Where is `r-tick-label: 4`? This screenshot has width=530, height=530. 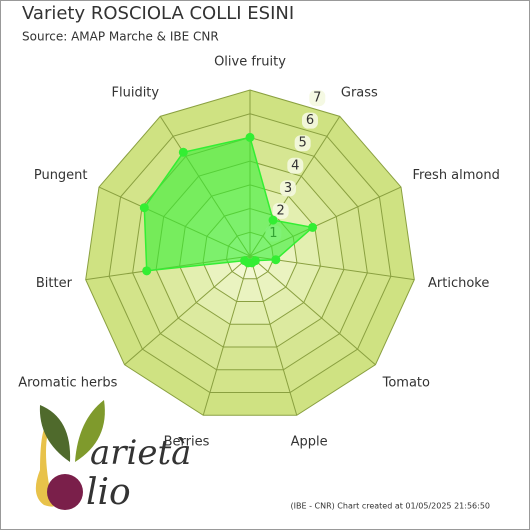
r-tick-label: 4 is located at coordinates (295, 165).